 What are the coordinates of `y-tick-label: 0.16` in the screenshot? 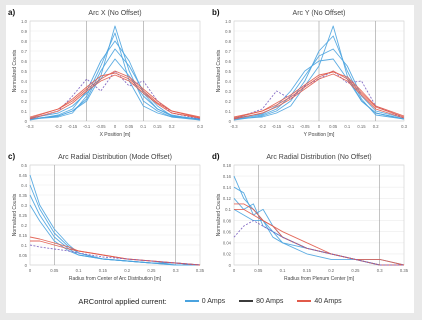 It's located at (227, 176).